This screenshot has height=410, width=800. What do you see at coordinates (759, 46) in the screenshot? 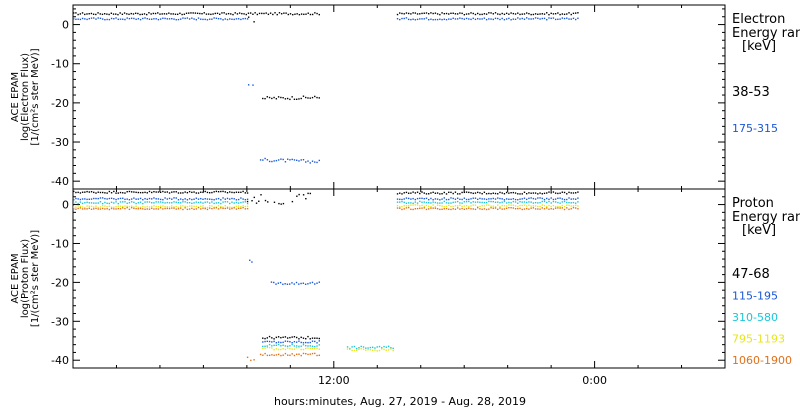
I see `legend-unit: [keV]` at bounding box center [759, 46].